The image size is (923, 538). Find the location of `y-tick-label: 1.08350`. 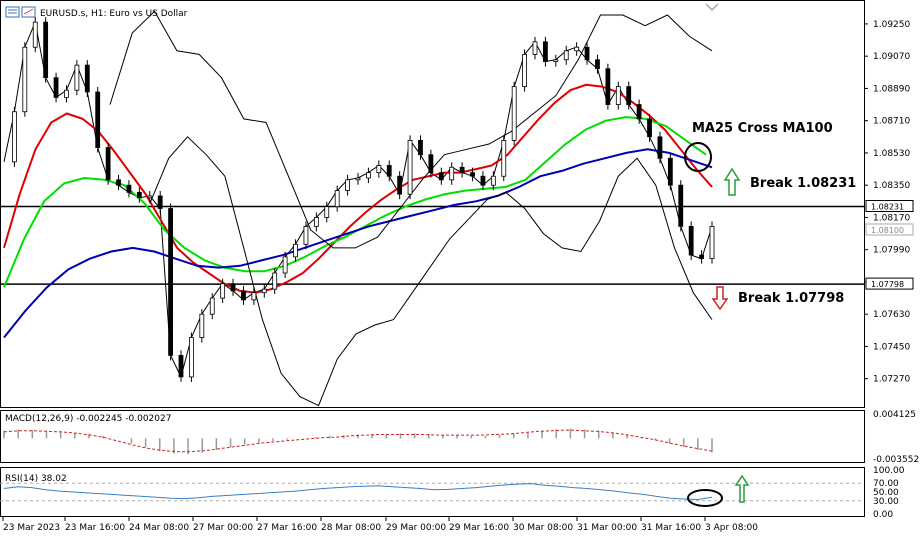

y-tick-label: 1.08350 is located at coordinates (891, 186).